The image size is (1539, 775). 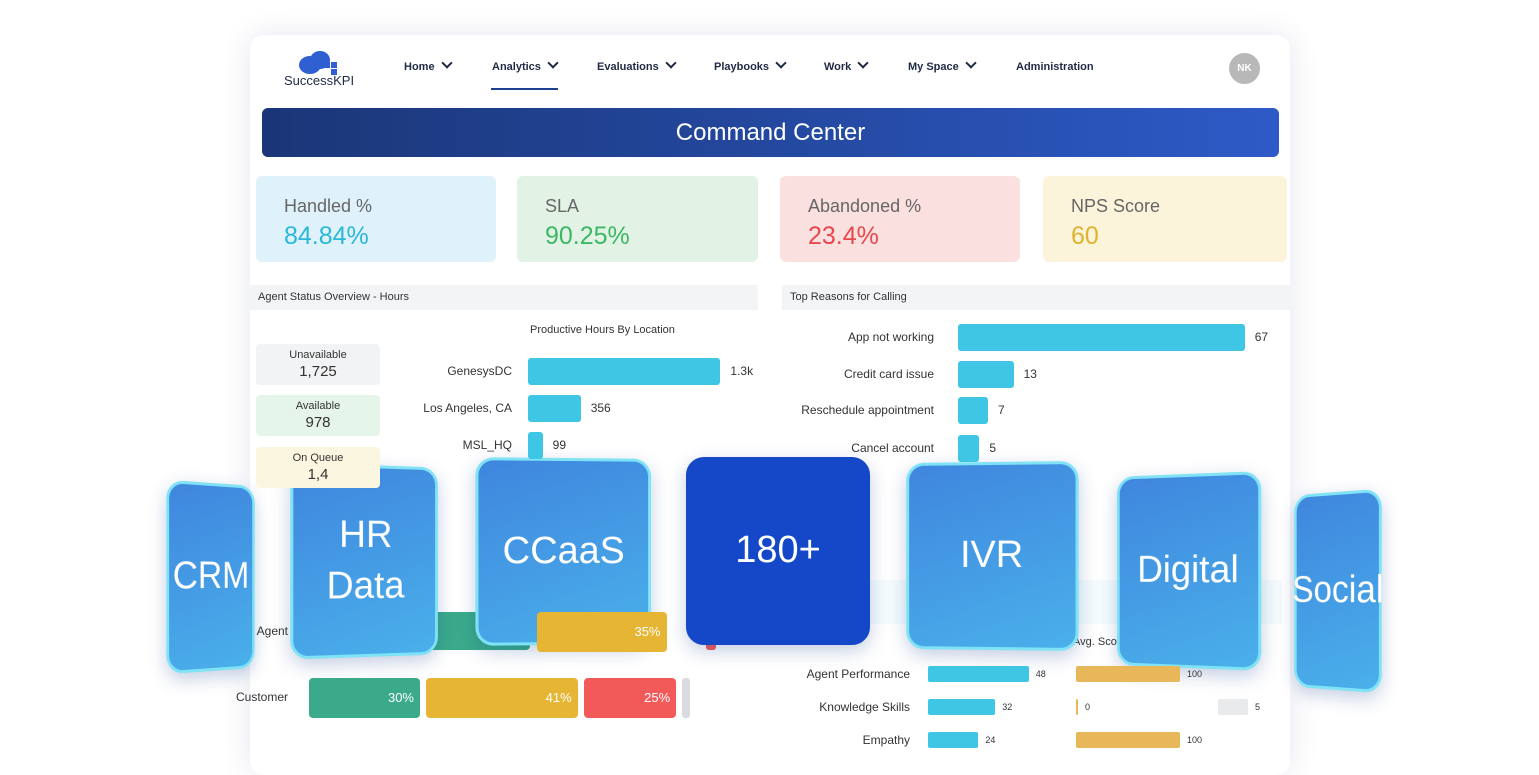 What do you see at coordinates (858, 674) in the screenshot?
I see `row-label: Agent Performance` at bounding box center [858, 674].